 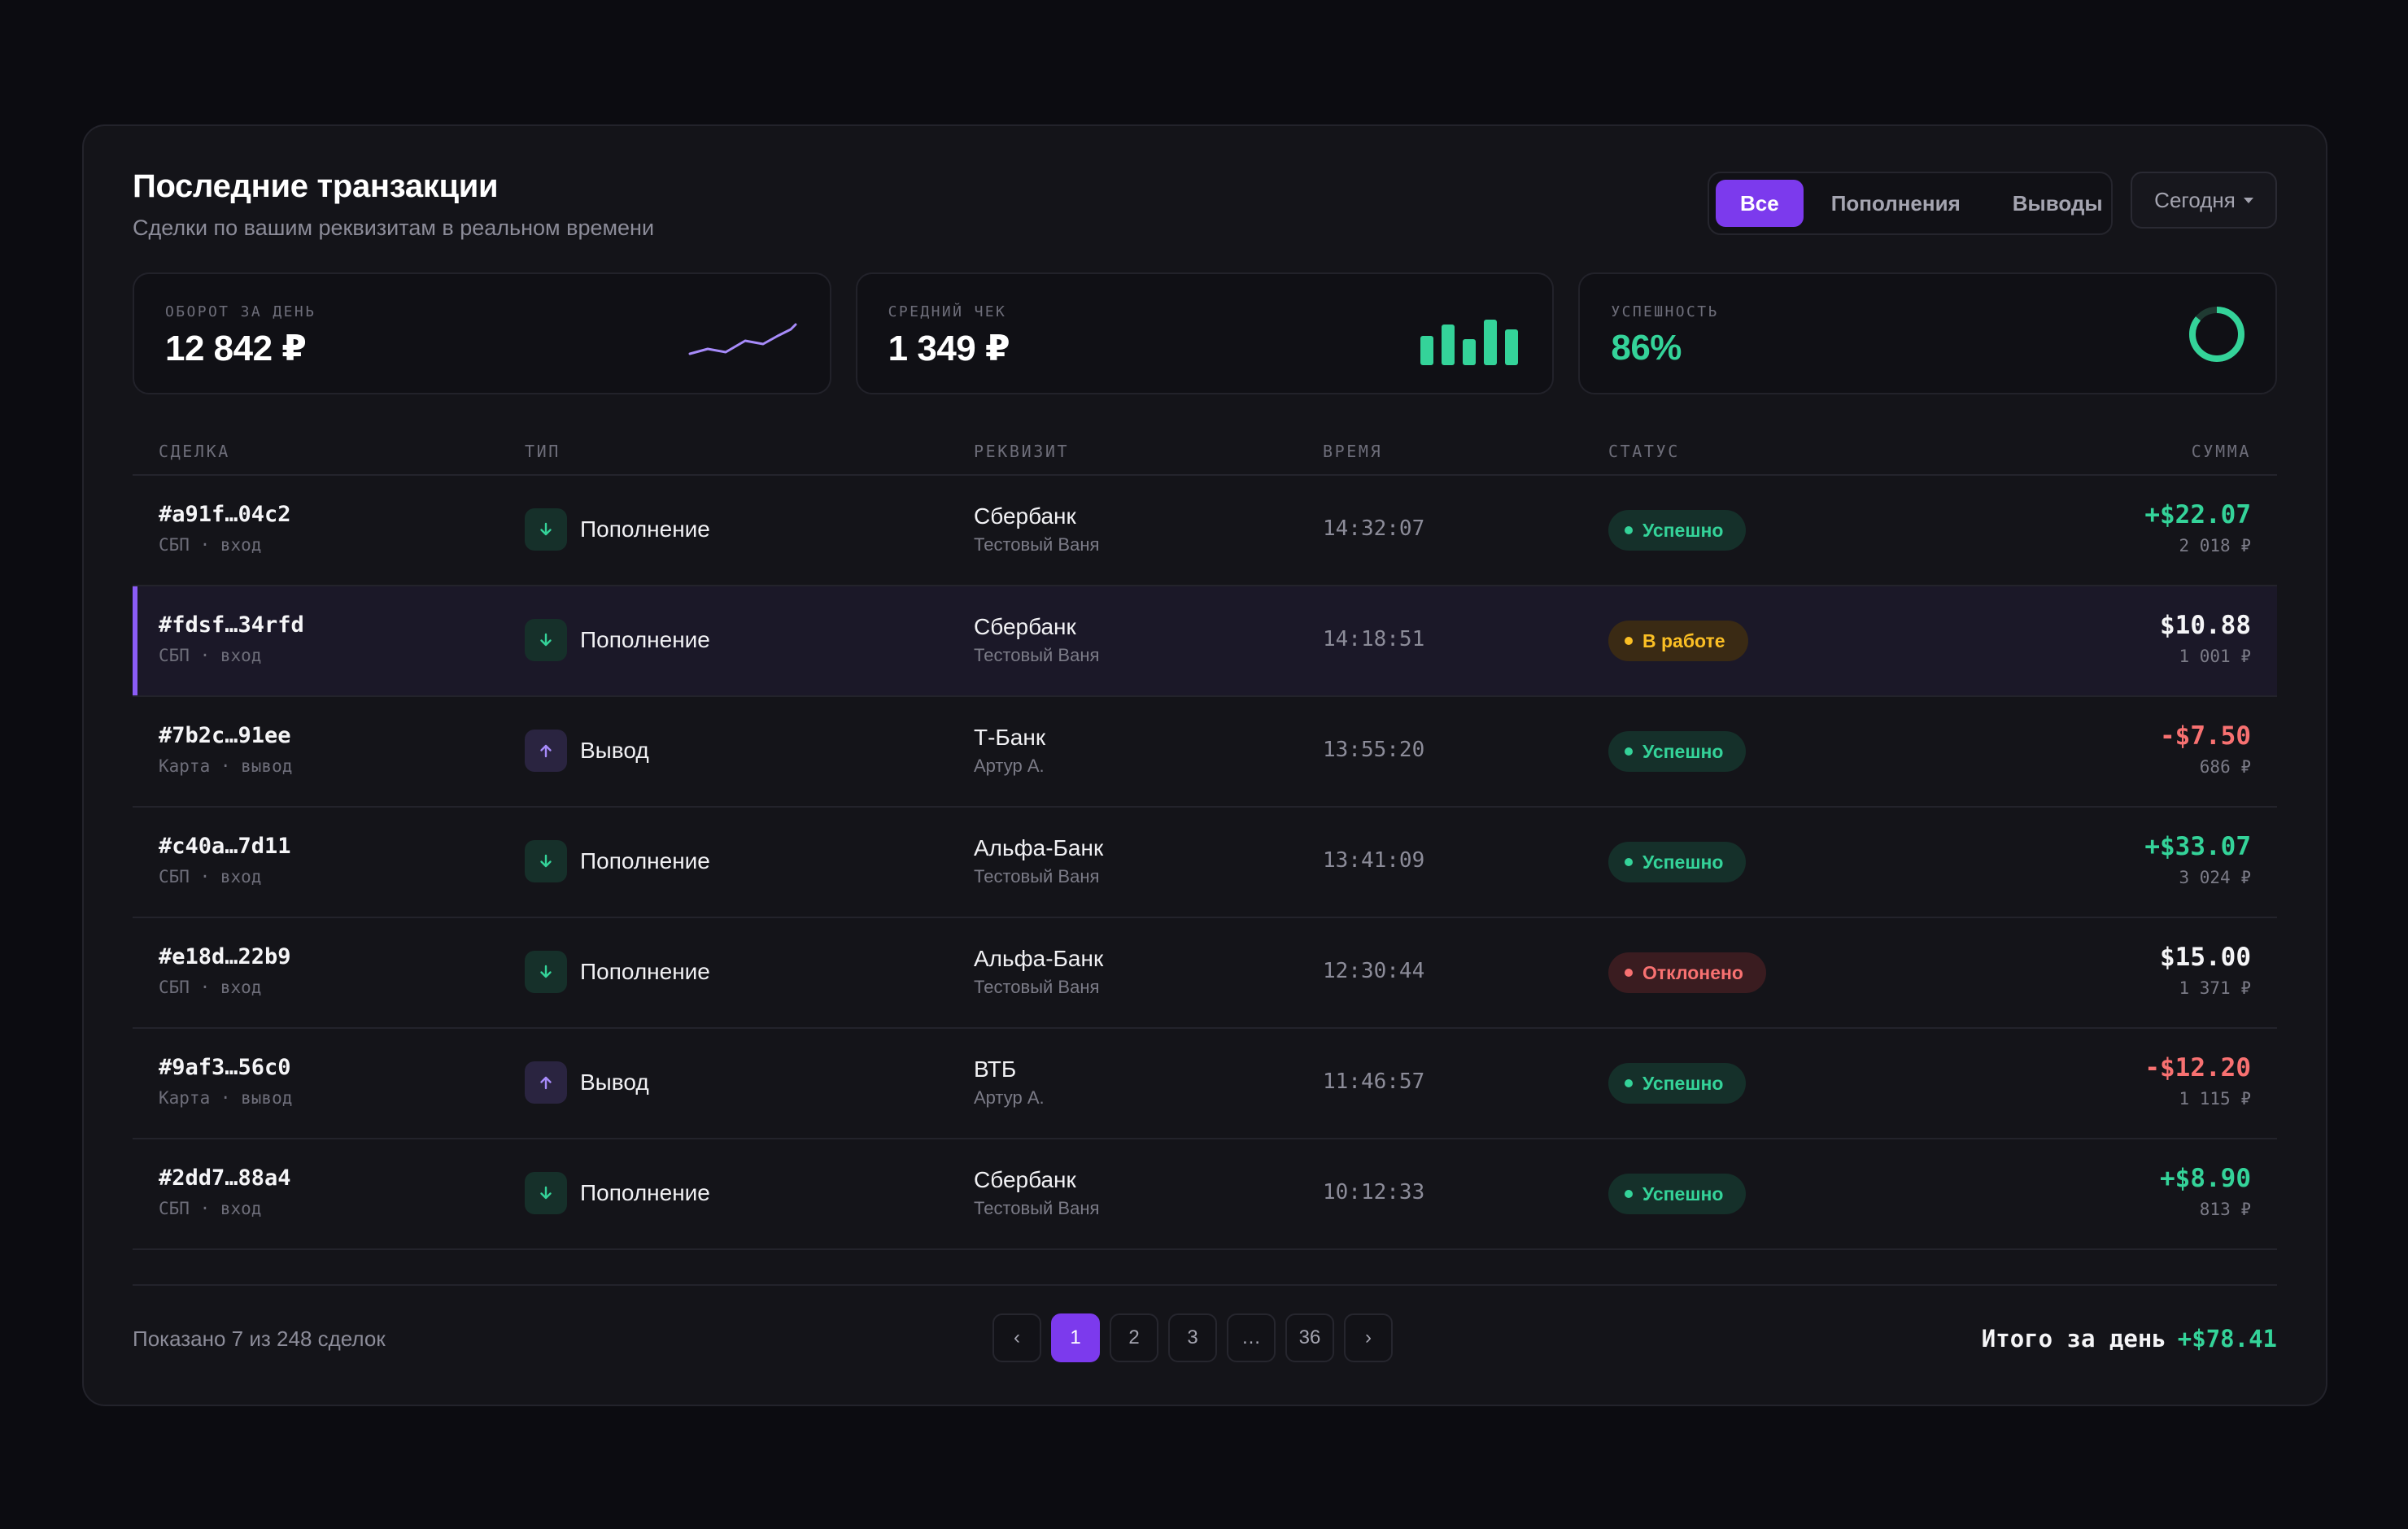 I want to click on prev-page-button: ‹, so click(x=1017, y=1337).